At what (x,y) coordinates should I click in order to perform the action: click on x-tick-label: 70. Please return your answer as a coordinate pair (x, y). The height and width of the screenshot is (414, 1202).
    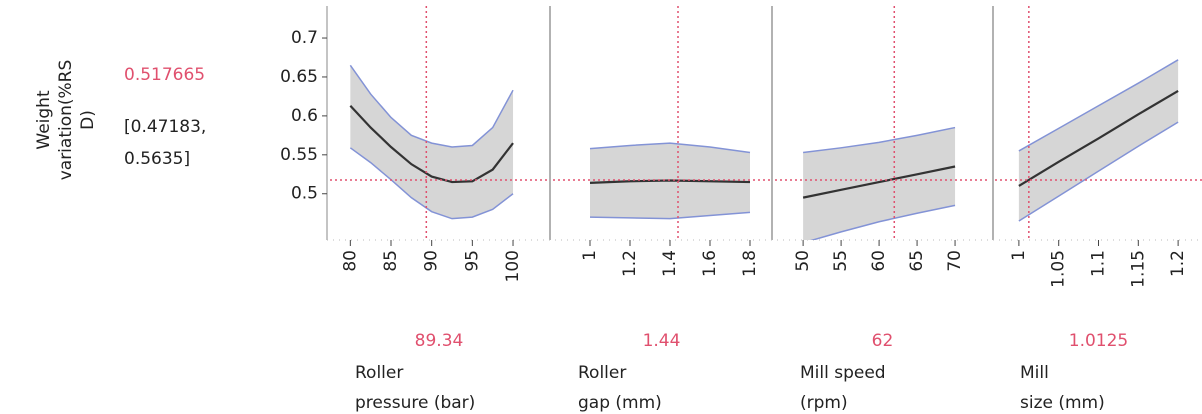
    Looking at the image, I should click on (955, 261).